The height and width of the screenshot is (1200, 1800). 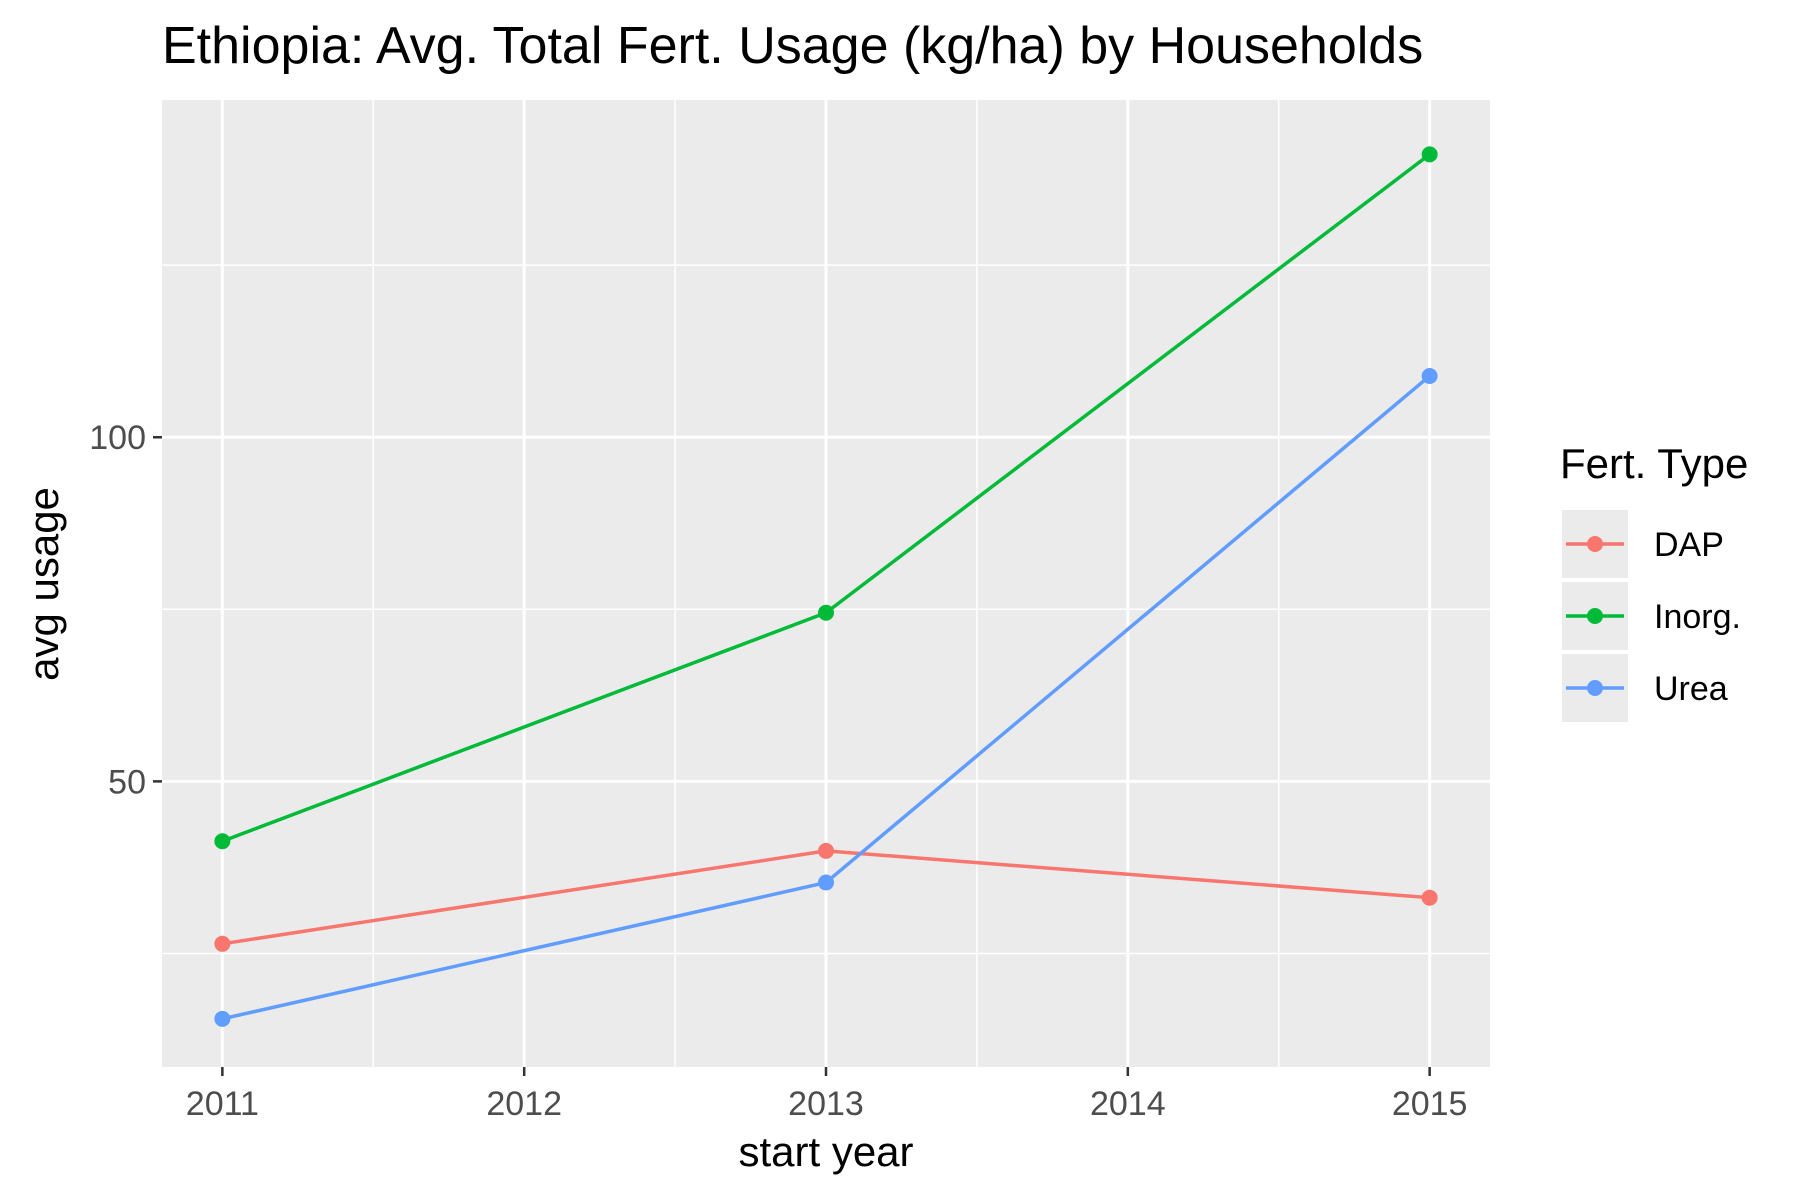 I want to click on y-tick-label: 100, so click(x=117, y=438).